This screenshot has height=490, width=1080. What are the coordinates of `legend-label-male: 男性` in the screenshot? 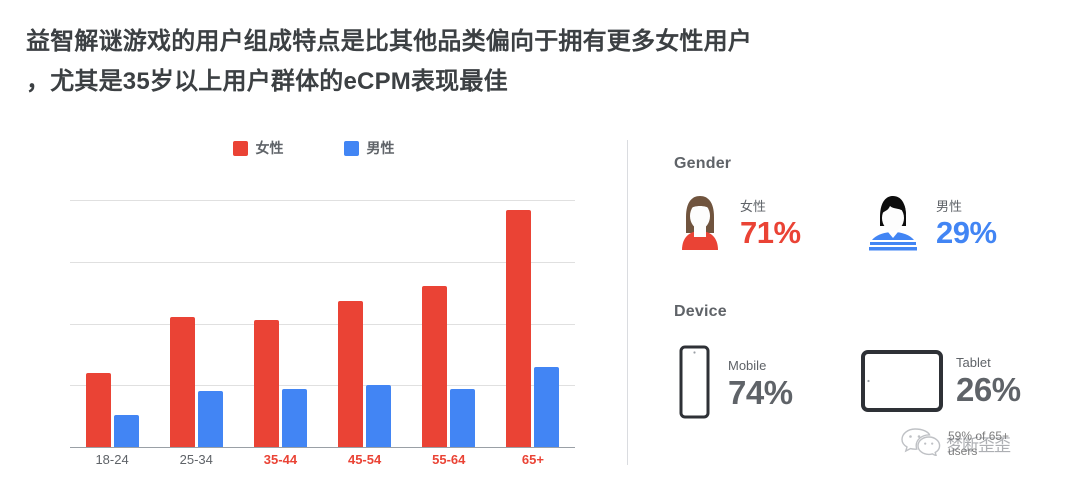 It's located at (380, 148).